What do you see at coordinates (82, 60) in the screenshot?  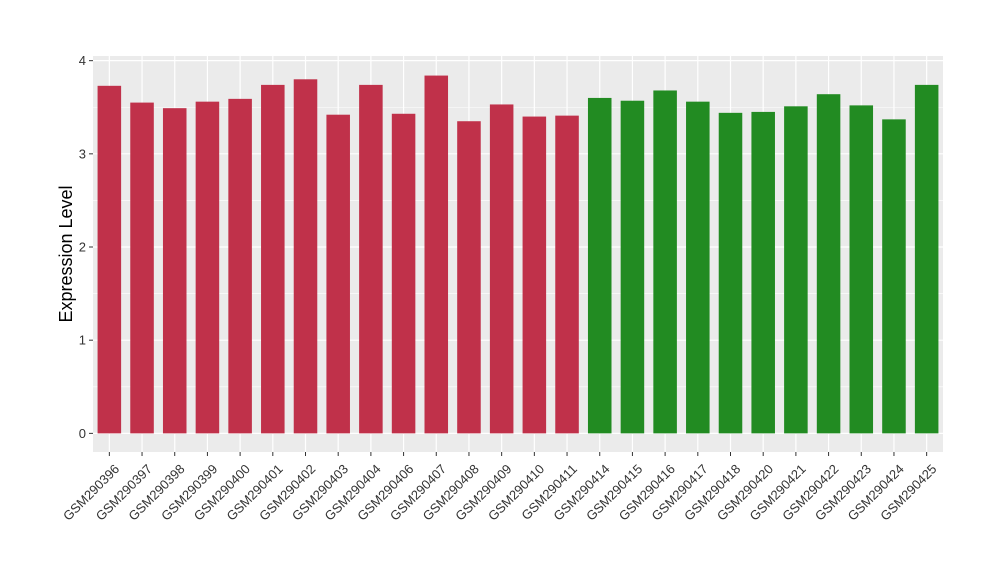 I see `y-tick-label: 4` at bounding box center [82, 60].